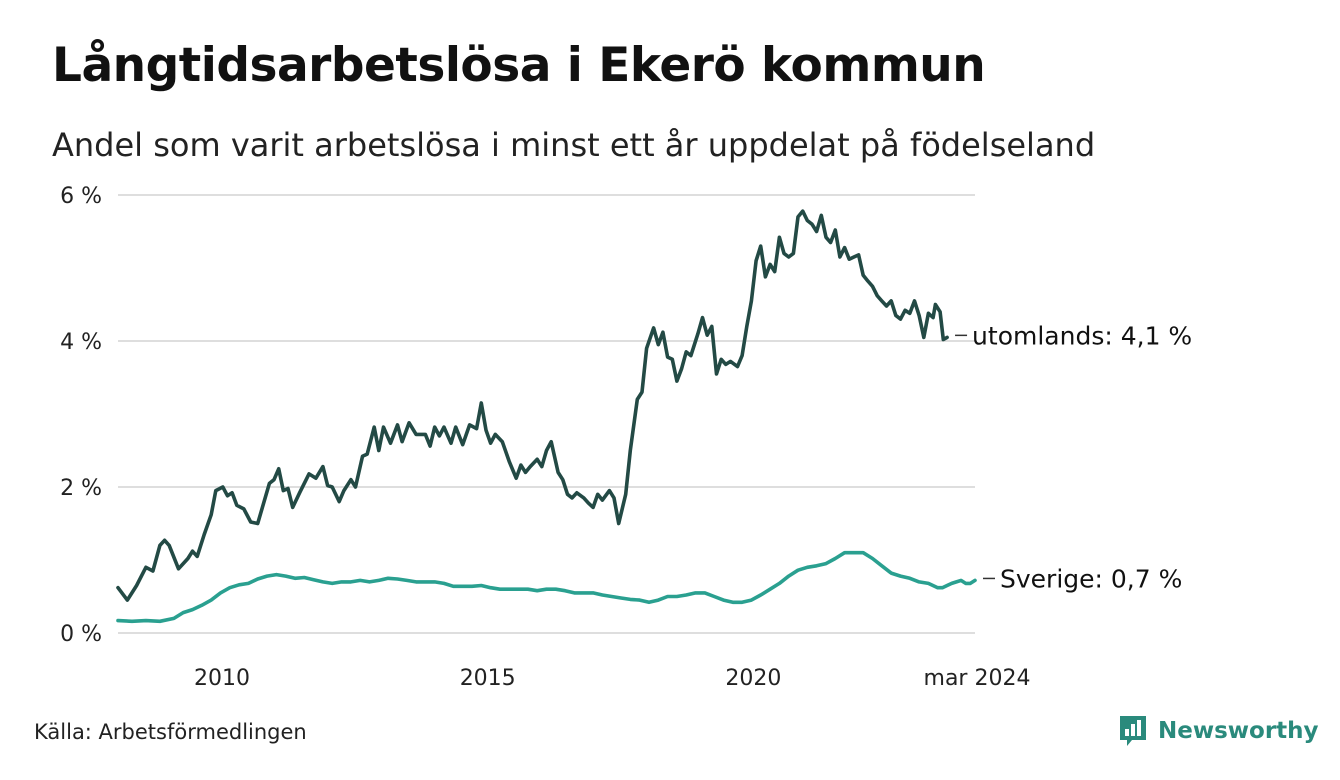 The width and height of the screenshot is (1340, 780). What do you see at coordinates (519, 65) in the screenshot?
I see `chart-title: Långtidsarbetslösa i Ekerö kommun` at bounding box center [519, 65].